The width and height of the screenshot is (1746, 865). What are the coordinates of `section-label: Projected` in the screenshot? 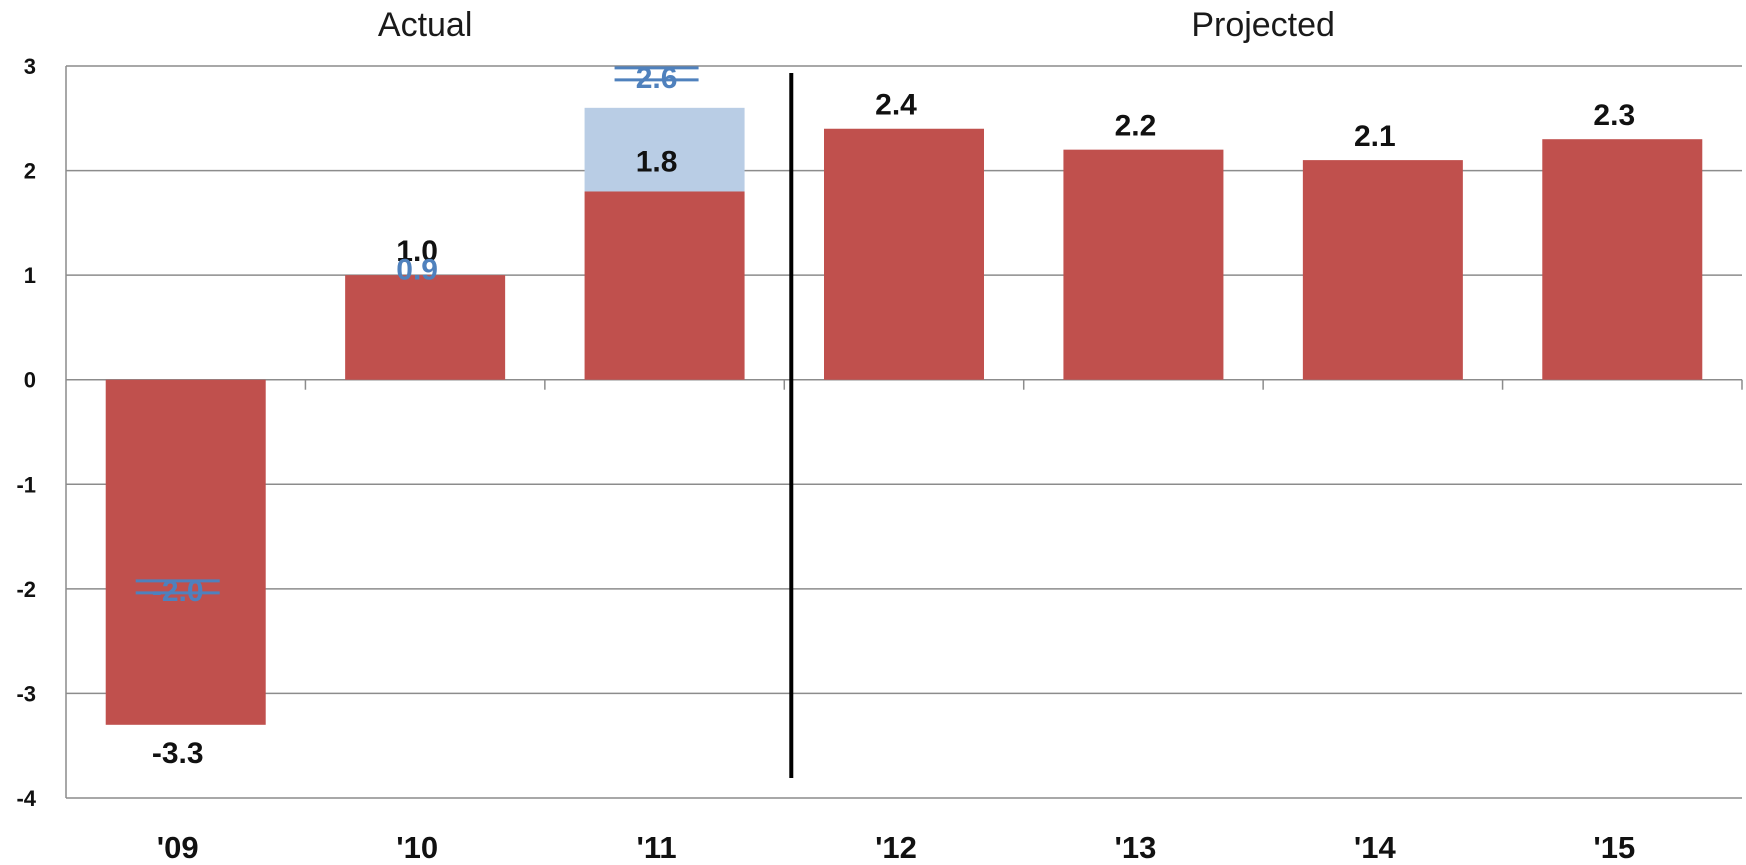 It's located at (1263, 25).